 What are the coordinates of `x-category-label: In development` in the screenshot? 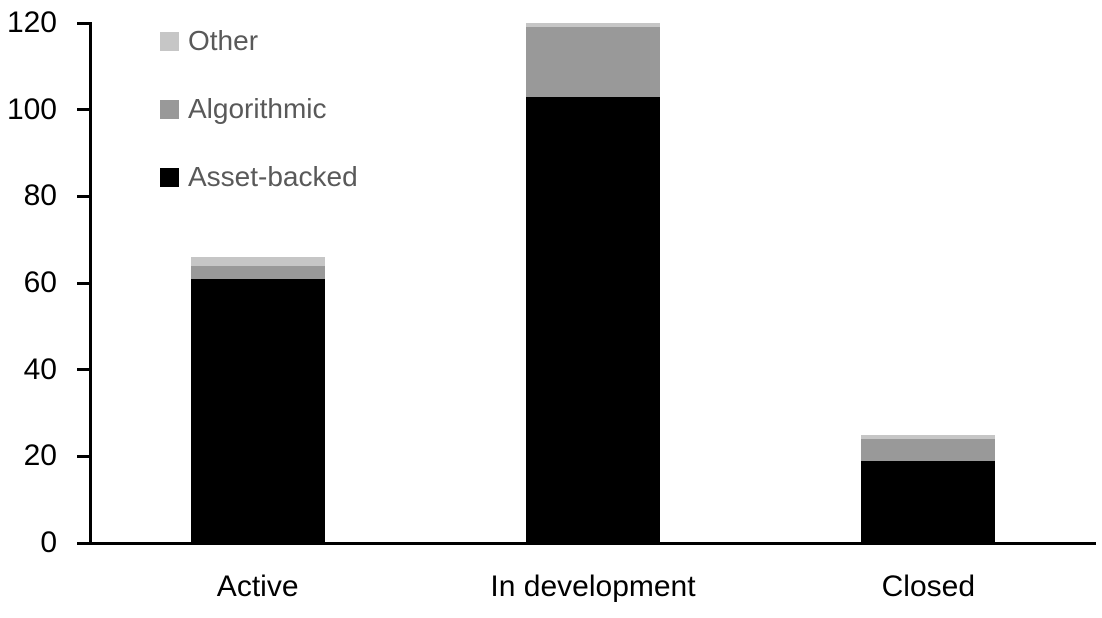 It's located at (593, 586).